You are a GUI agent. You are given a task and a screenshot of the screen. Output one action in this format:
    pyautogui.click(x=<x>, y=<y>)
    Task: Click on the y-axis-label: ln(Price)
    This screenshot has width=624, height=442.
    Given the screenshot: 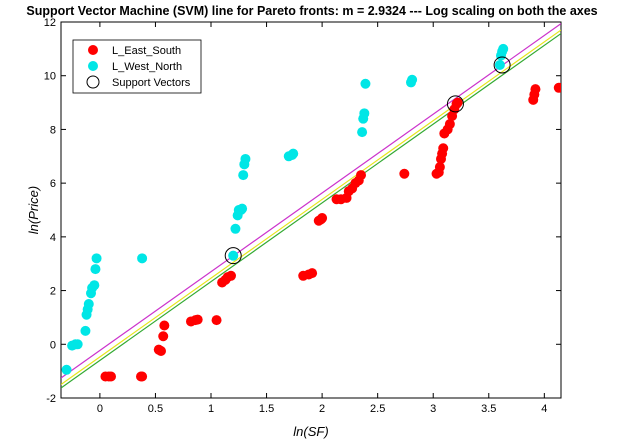 What is the action you would take?
    pyautogui.click(x=33, y=210)
    